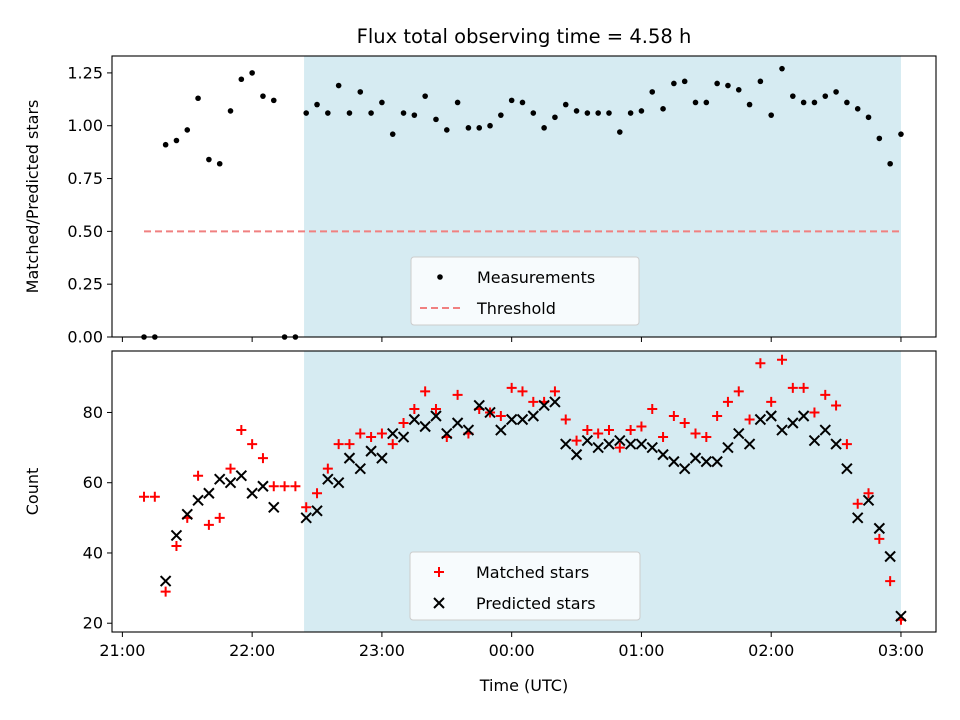 The image size is (960, 720). What do you see at coordinates (525, 586) in the screenshot?
I see `legend: Matched stars Predicted stars` at bounding box center [525, 586].